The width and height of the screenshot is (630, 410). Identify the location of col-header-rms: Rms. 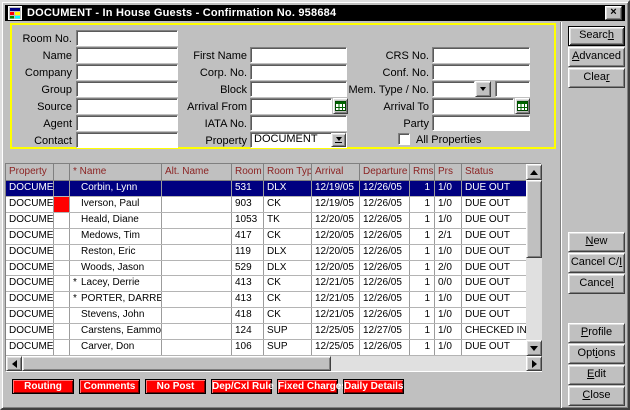
(422, 172).